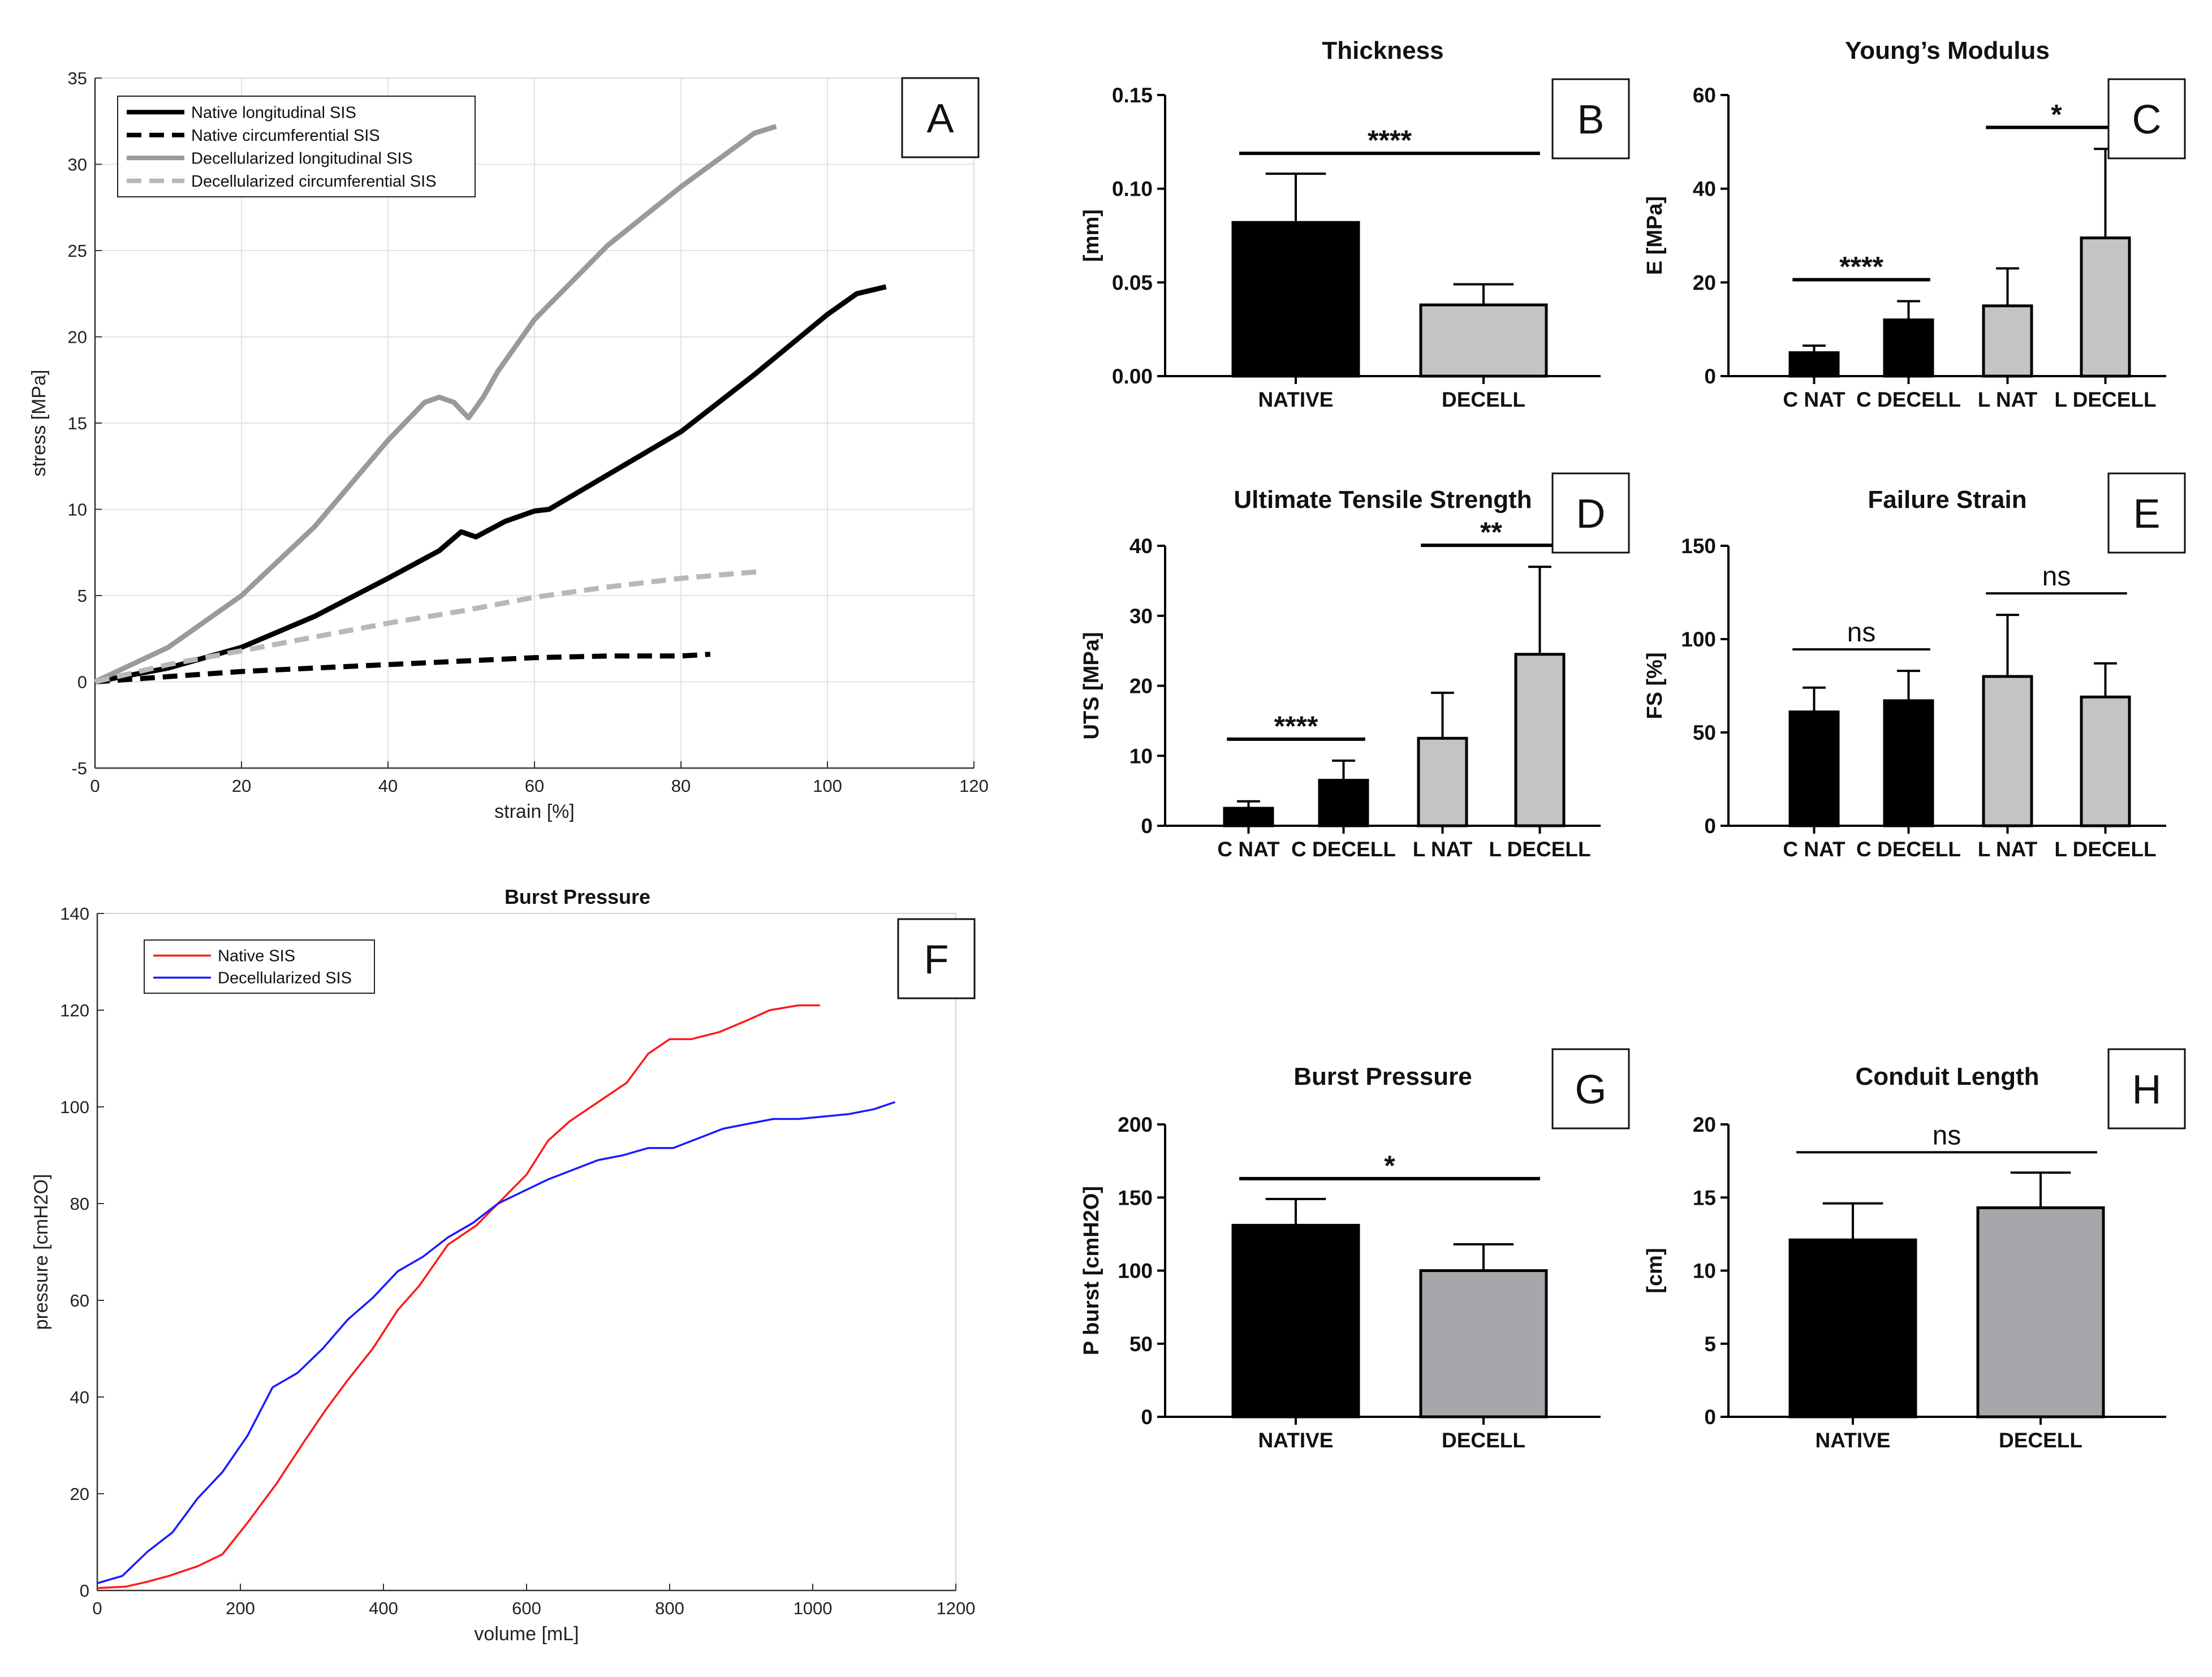 This screenshot has height=1677, width=2212. I want to click on legend-label: Decellularized circumferential SIS, so click(314, 182).